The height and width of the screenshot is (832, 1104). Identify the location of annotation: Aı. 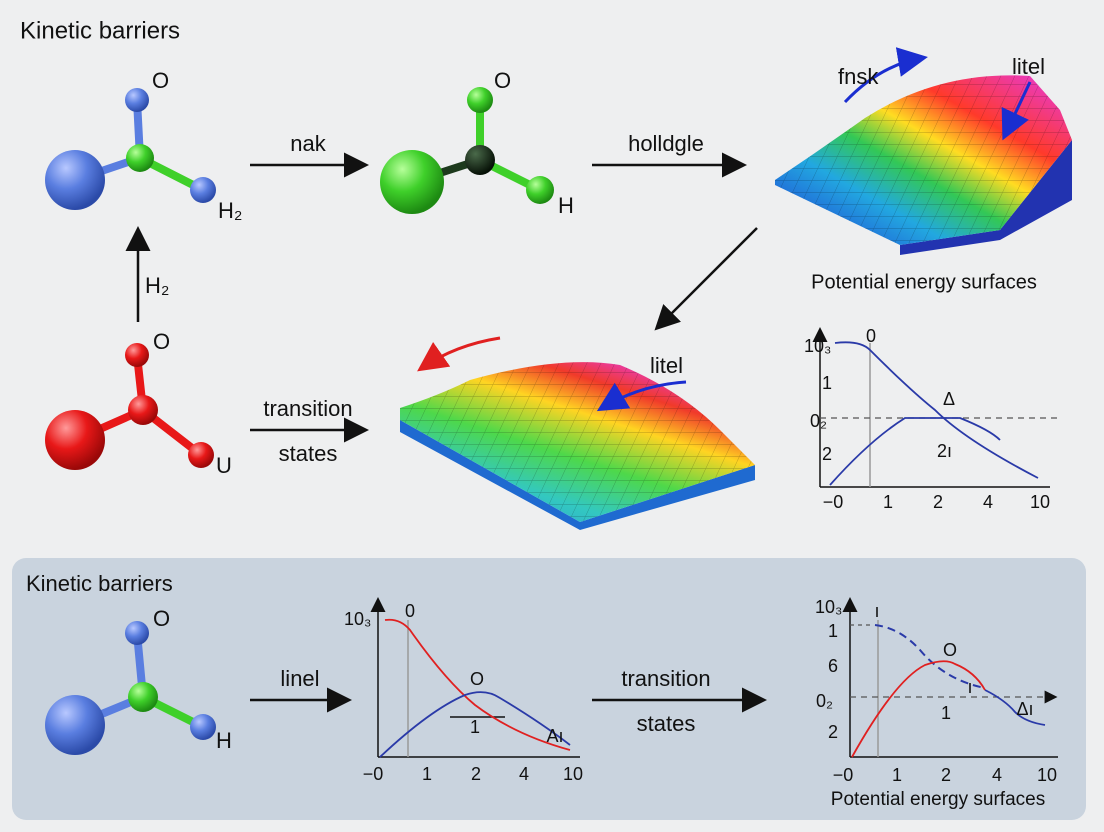
(554, 736).